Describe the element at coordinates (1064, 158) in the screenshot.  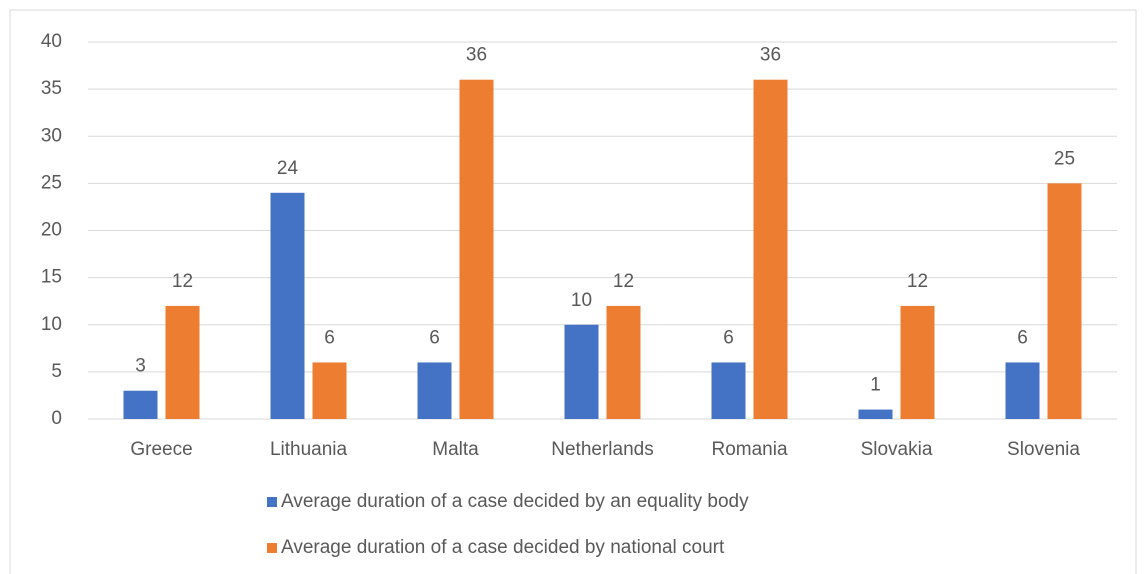
I see `data-label: 25` at that location.